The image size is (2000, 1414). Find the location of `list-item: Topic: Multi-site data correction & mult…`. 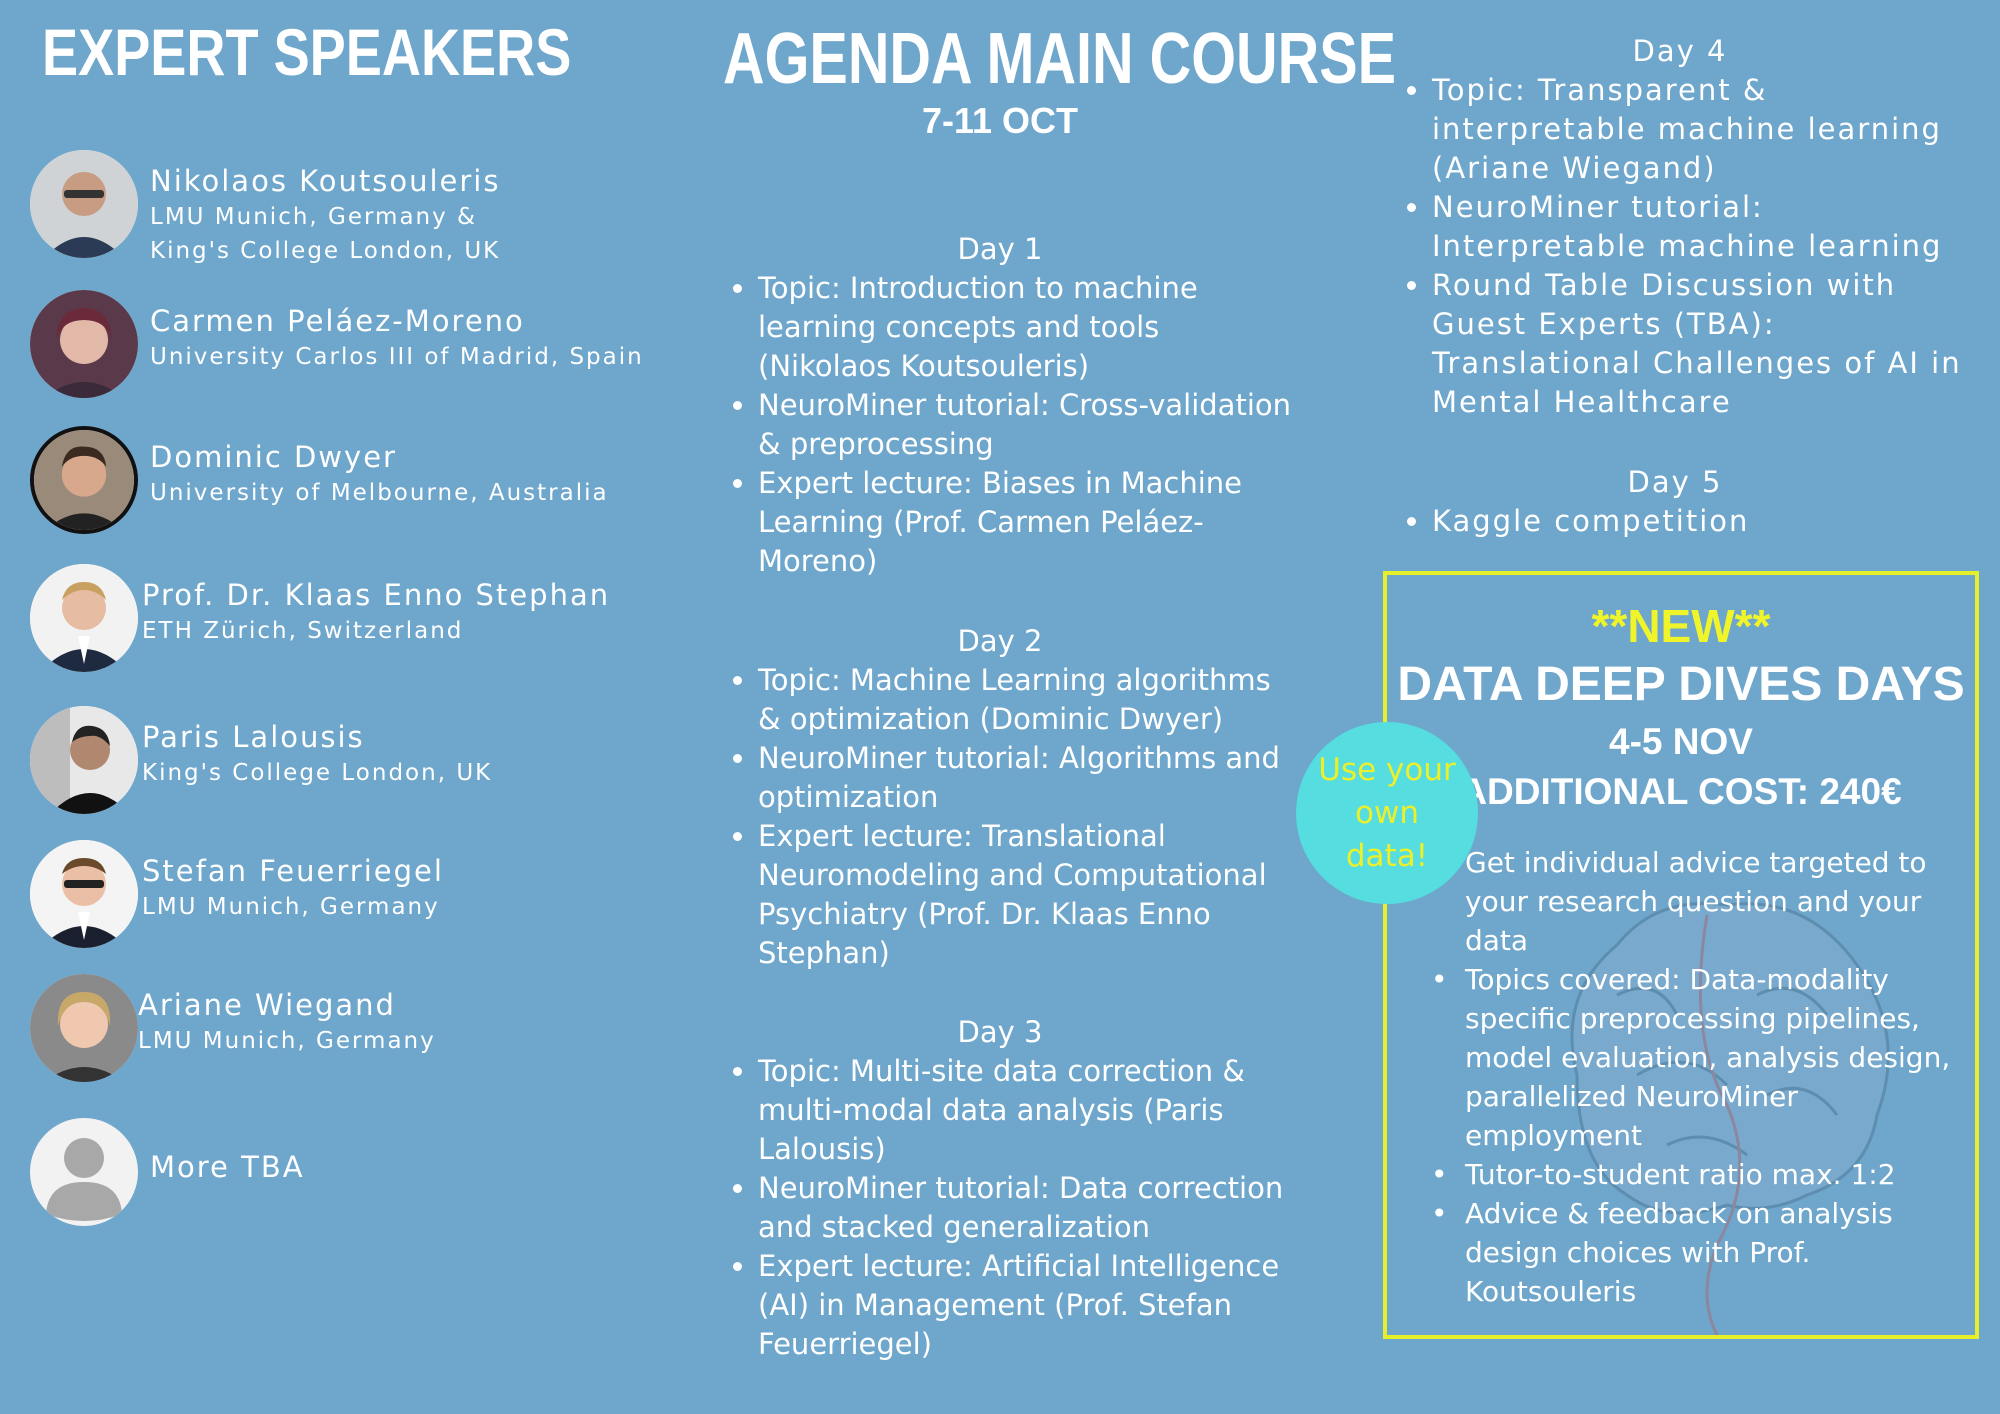

list-item: Topic: Multi-site data correction & mult… is located at coordinates (1029, 1110).